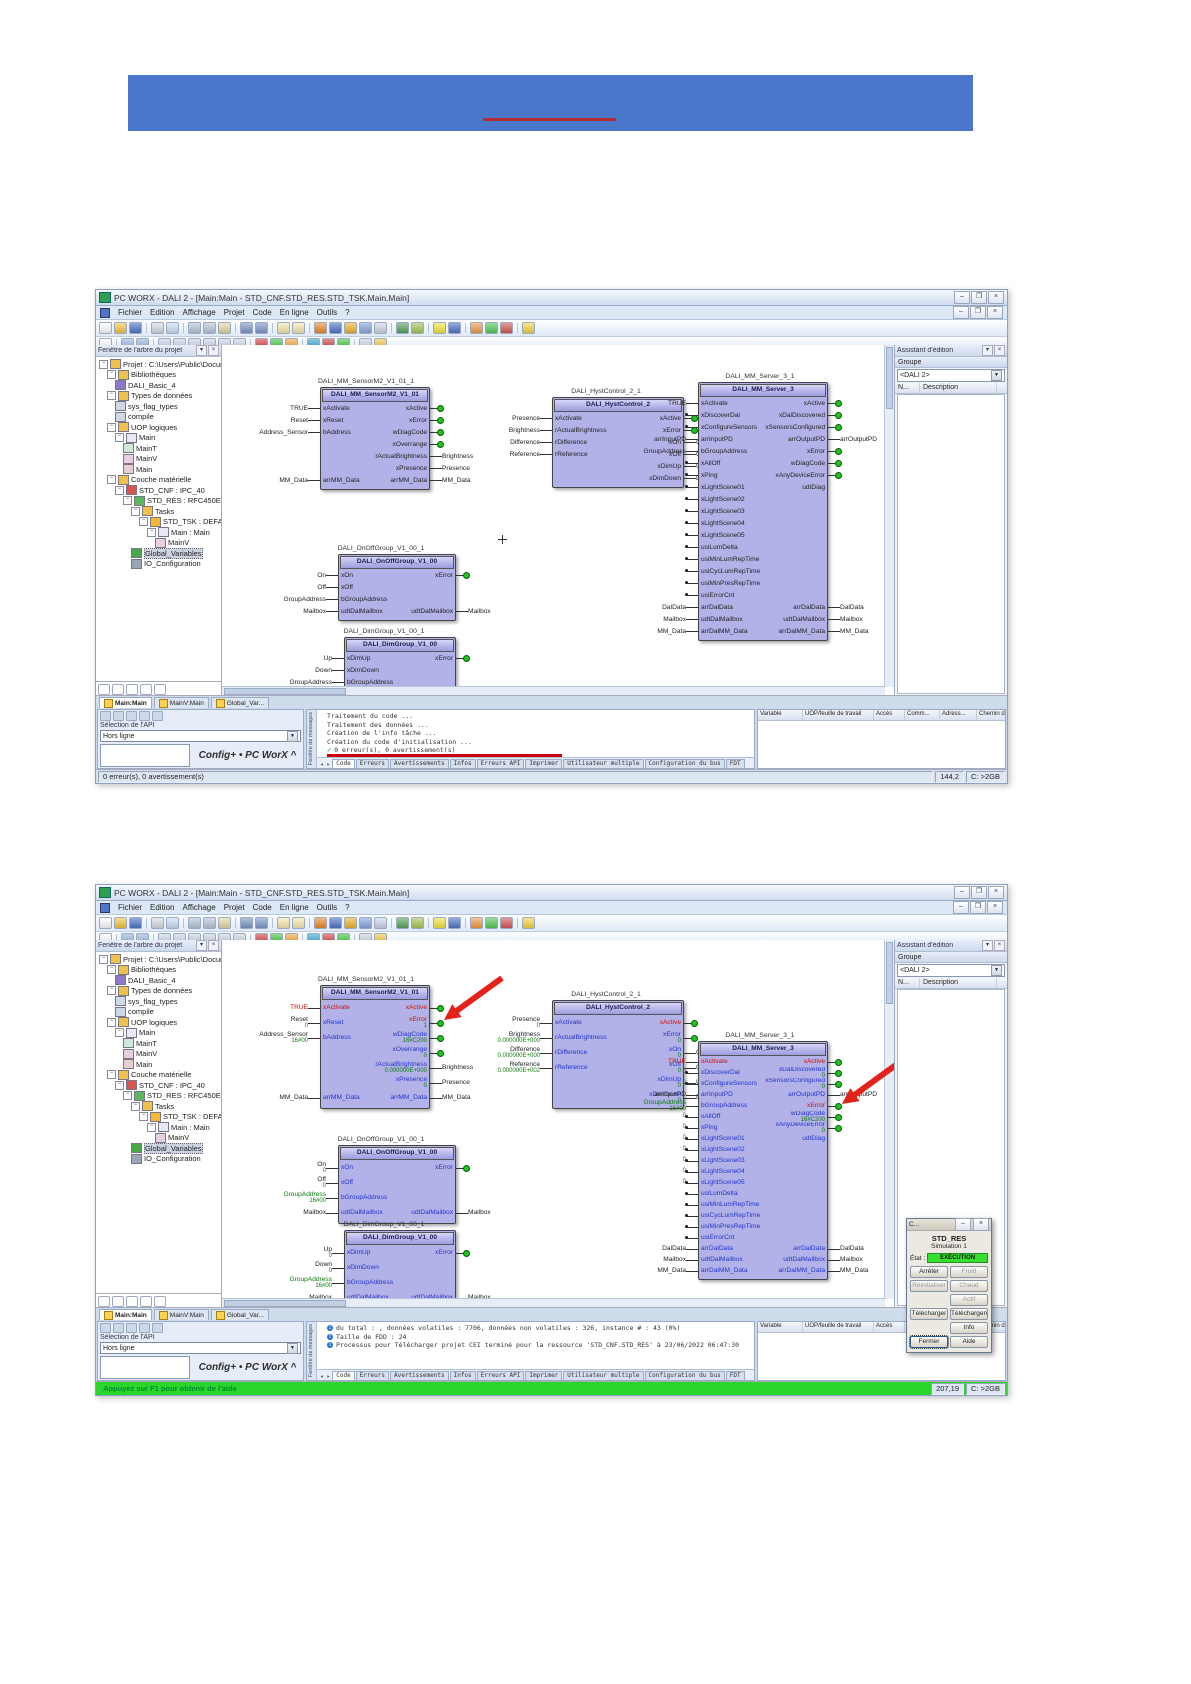  Describe the element at coordinates (795, 427) in the screenshot. I see `fb-output-port: xSensorsConfigured` at that location.